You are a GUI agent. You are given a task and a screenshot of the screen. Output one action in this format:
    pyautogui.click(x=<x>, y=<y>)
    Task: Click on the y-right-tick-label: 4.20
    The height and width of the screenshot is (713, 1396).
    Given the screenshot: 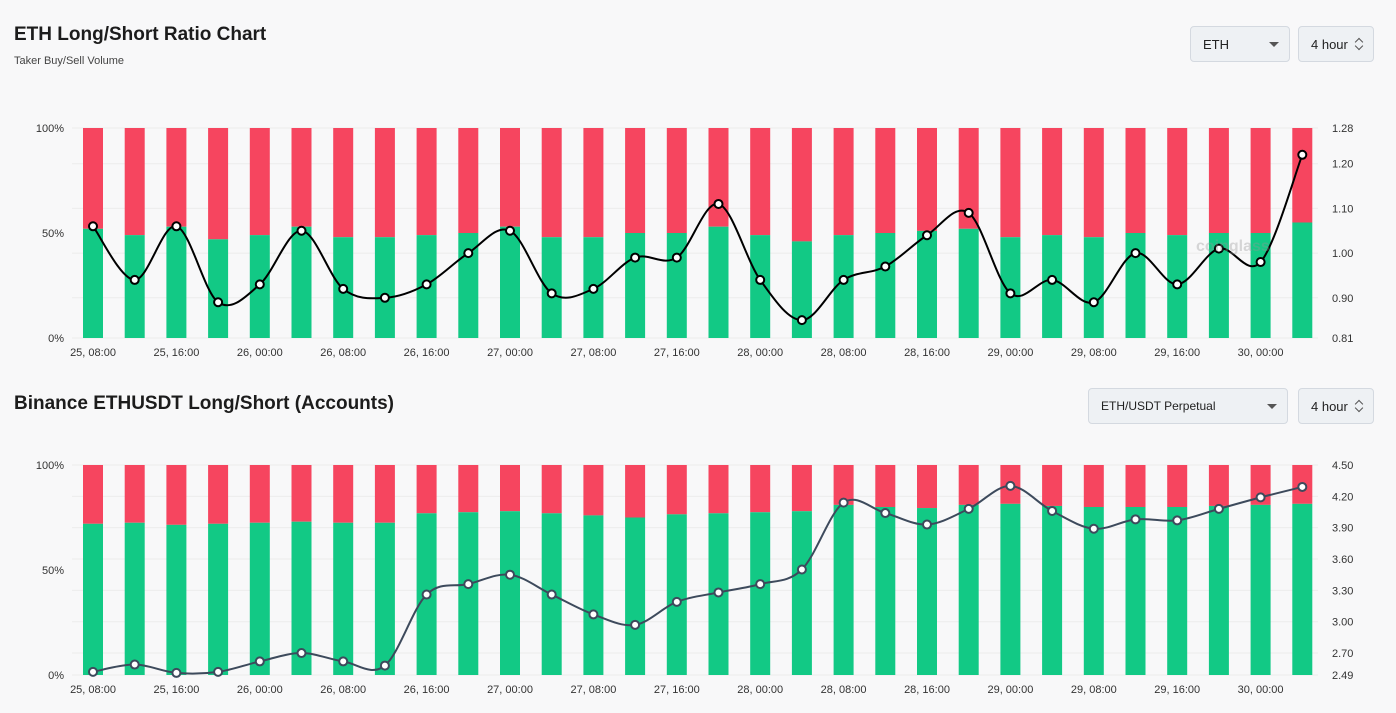 What is the action you would take?
    pyautogui.click(x=1342, y=497)
    